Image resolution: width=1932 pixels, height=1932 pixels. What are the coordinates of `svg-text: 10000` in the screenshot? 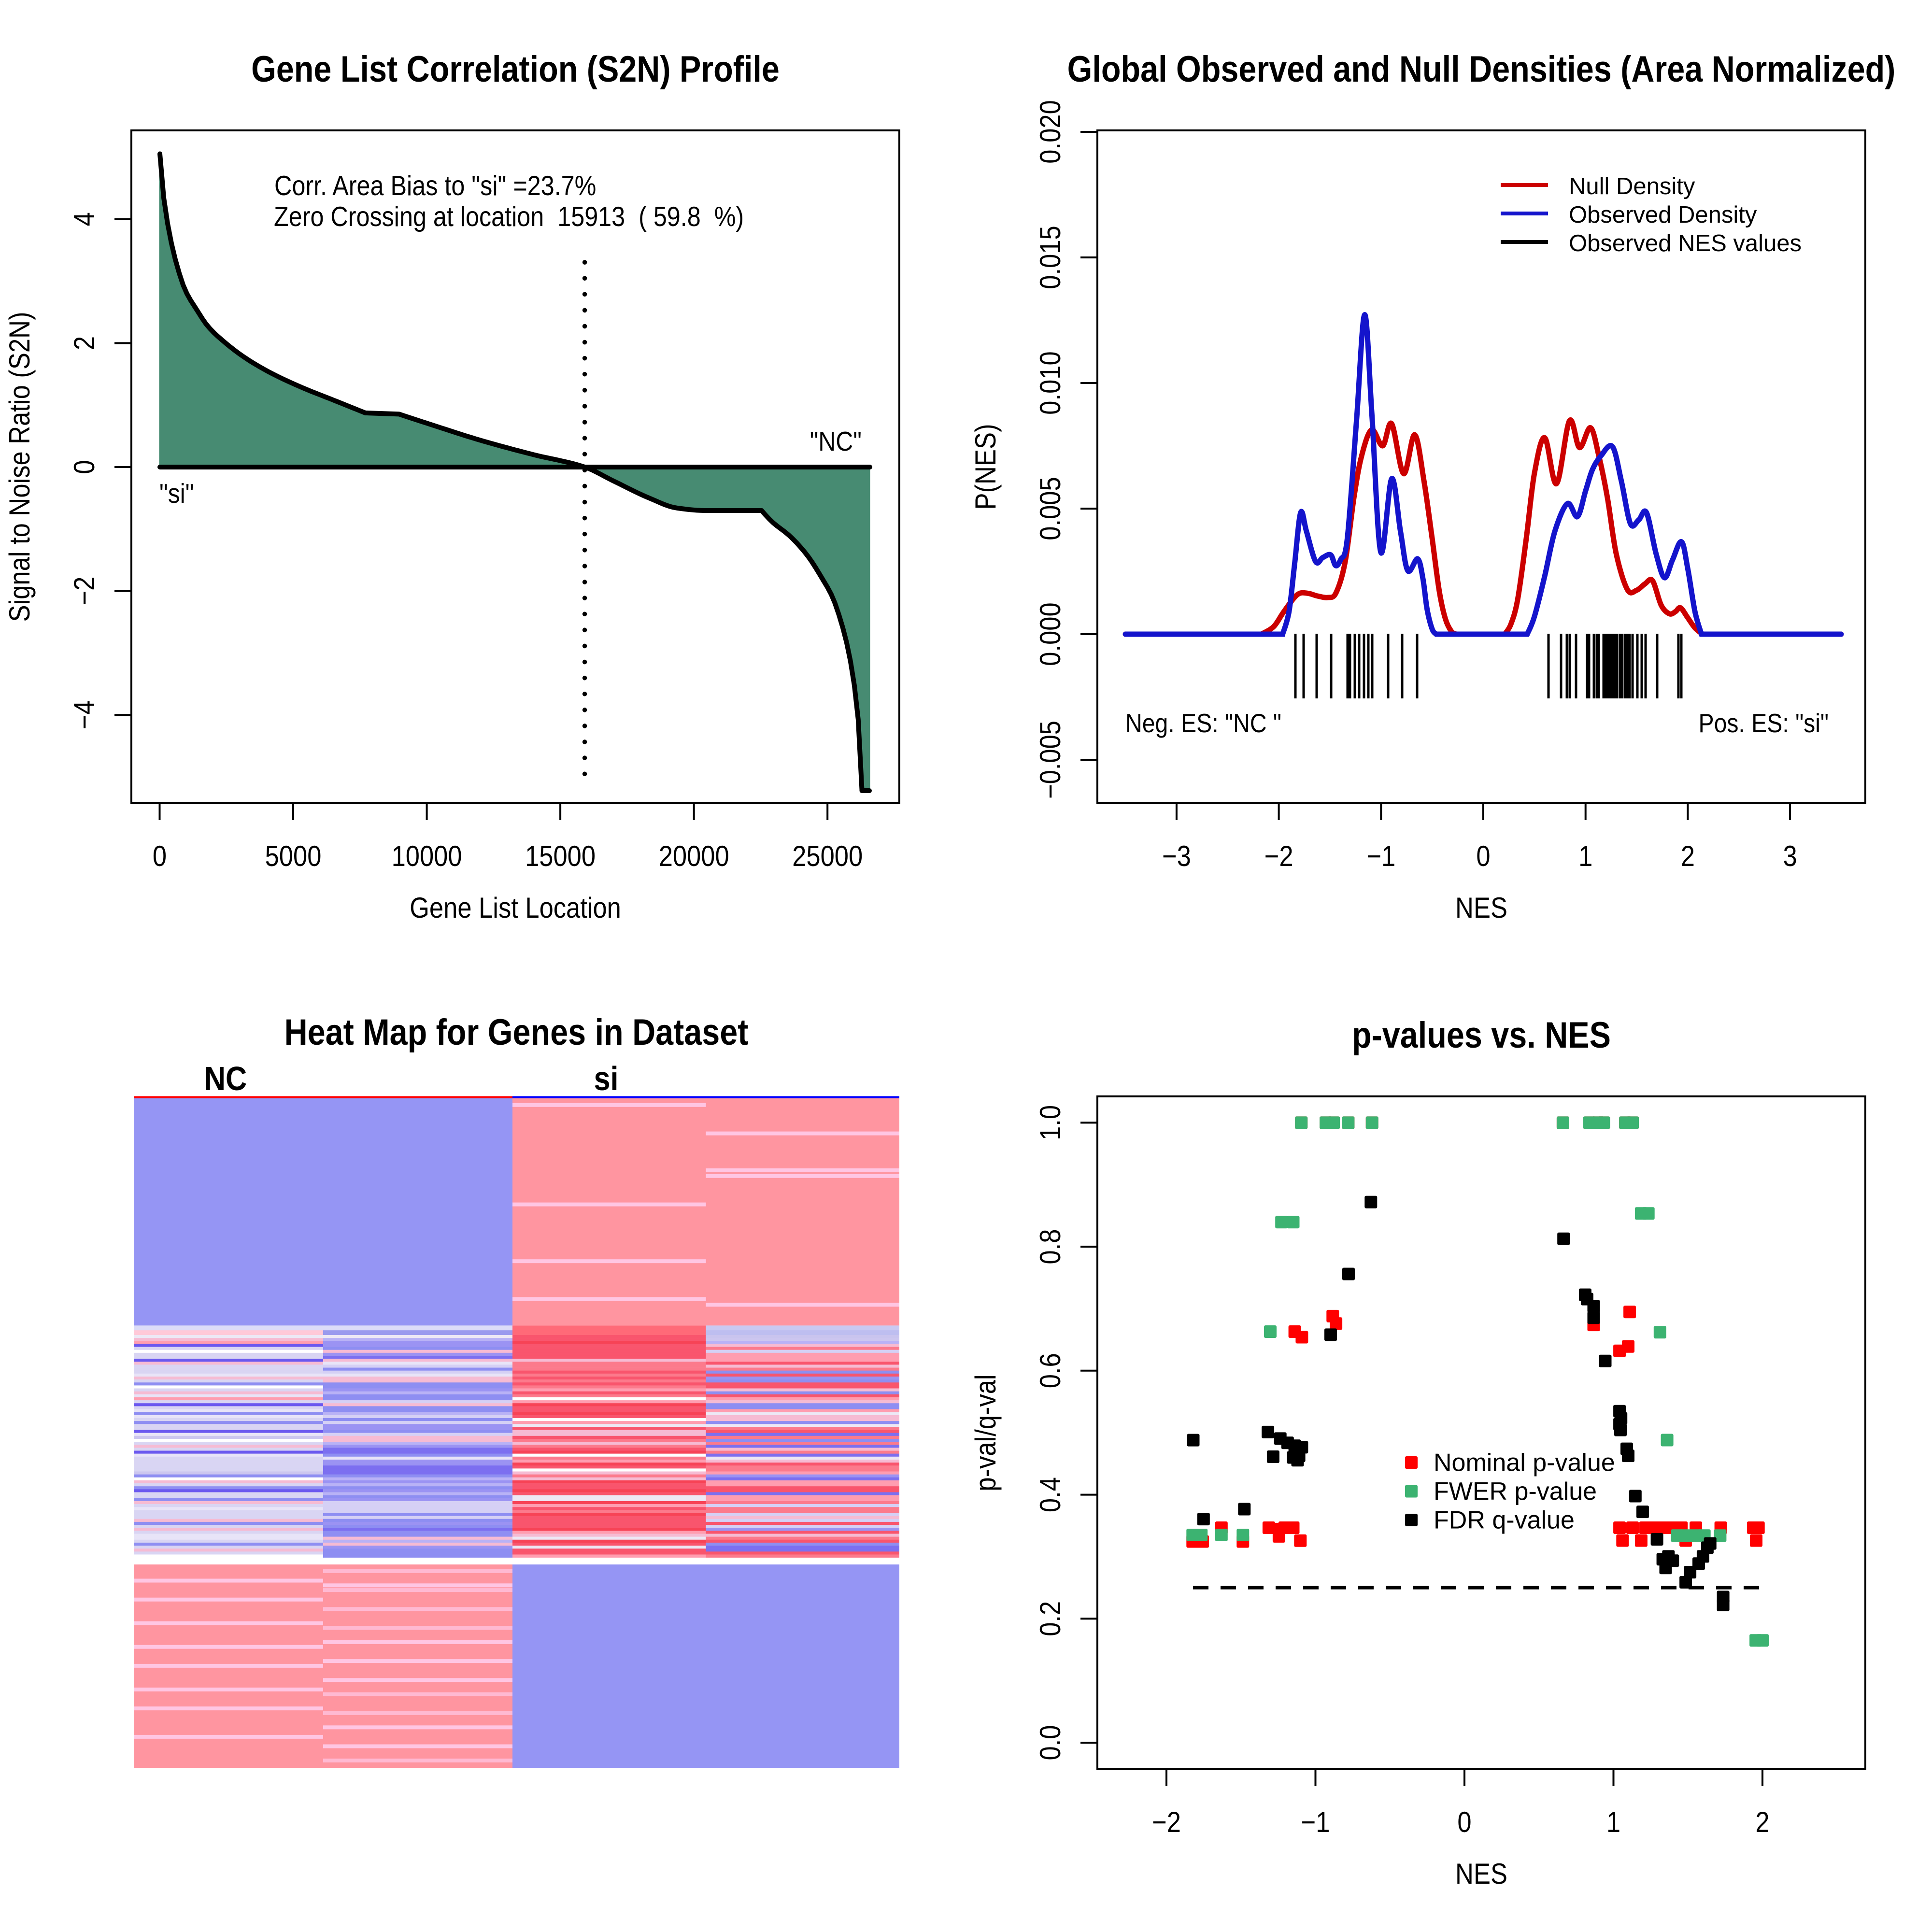 It's located at (427, 856).